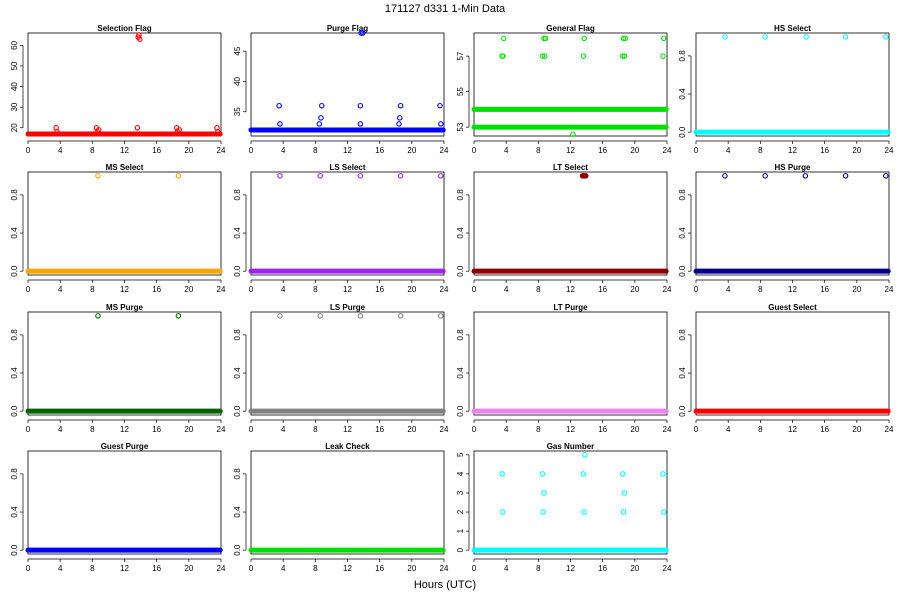  What do you see at coordinates (460, 549) in the screenshot?
I see `y-tick-label: 0` at bounding box center [460, 549].